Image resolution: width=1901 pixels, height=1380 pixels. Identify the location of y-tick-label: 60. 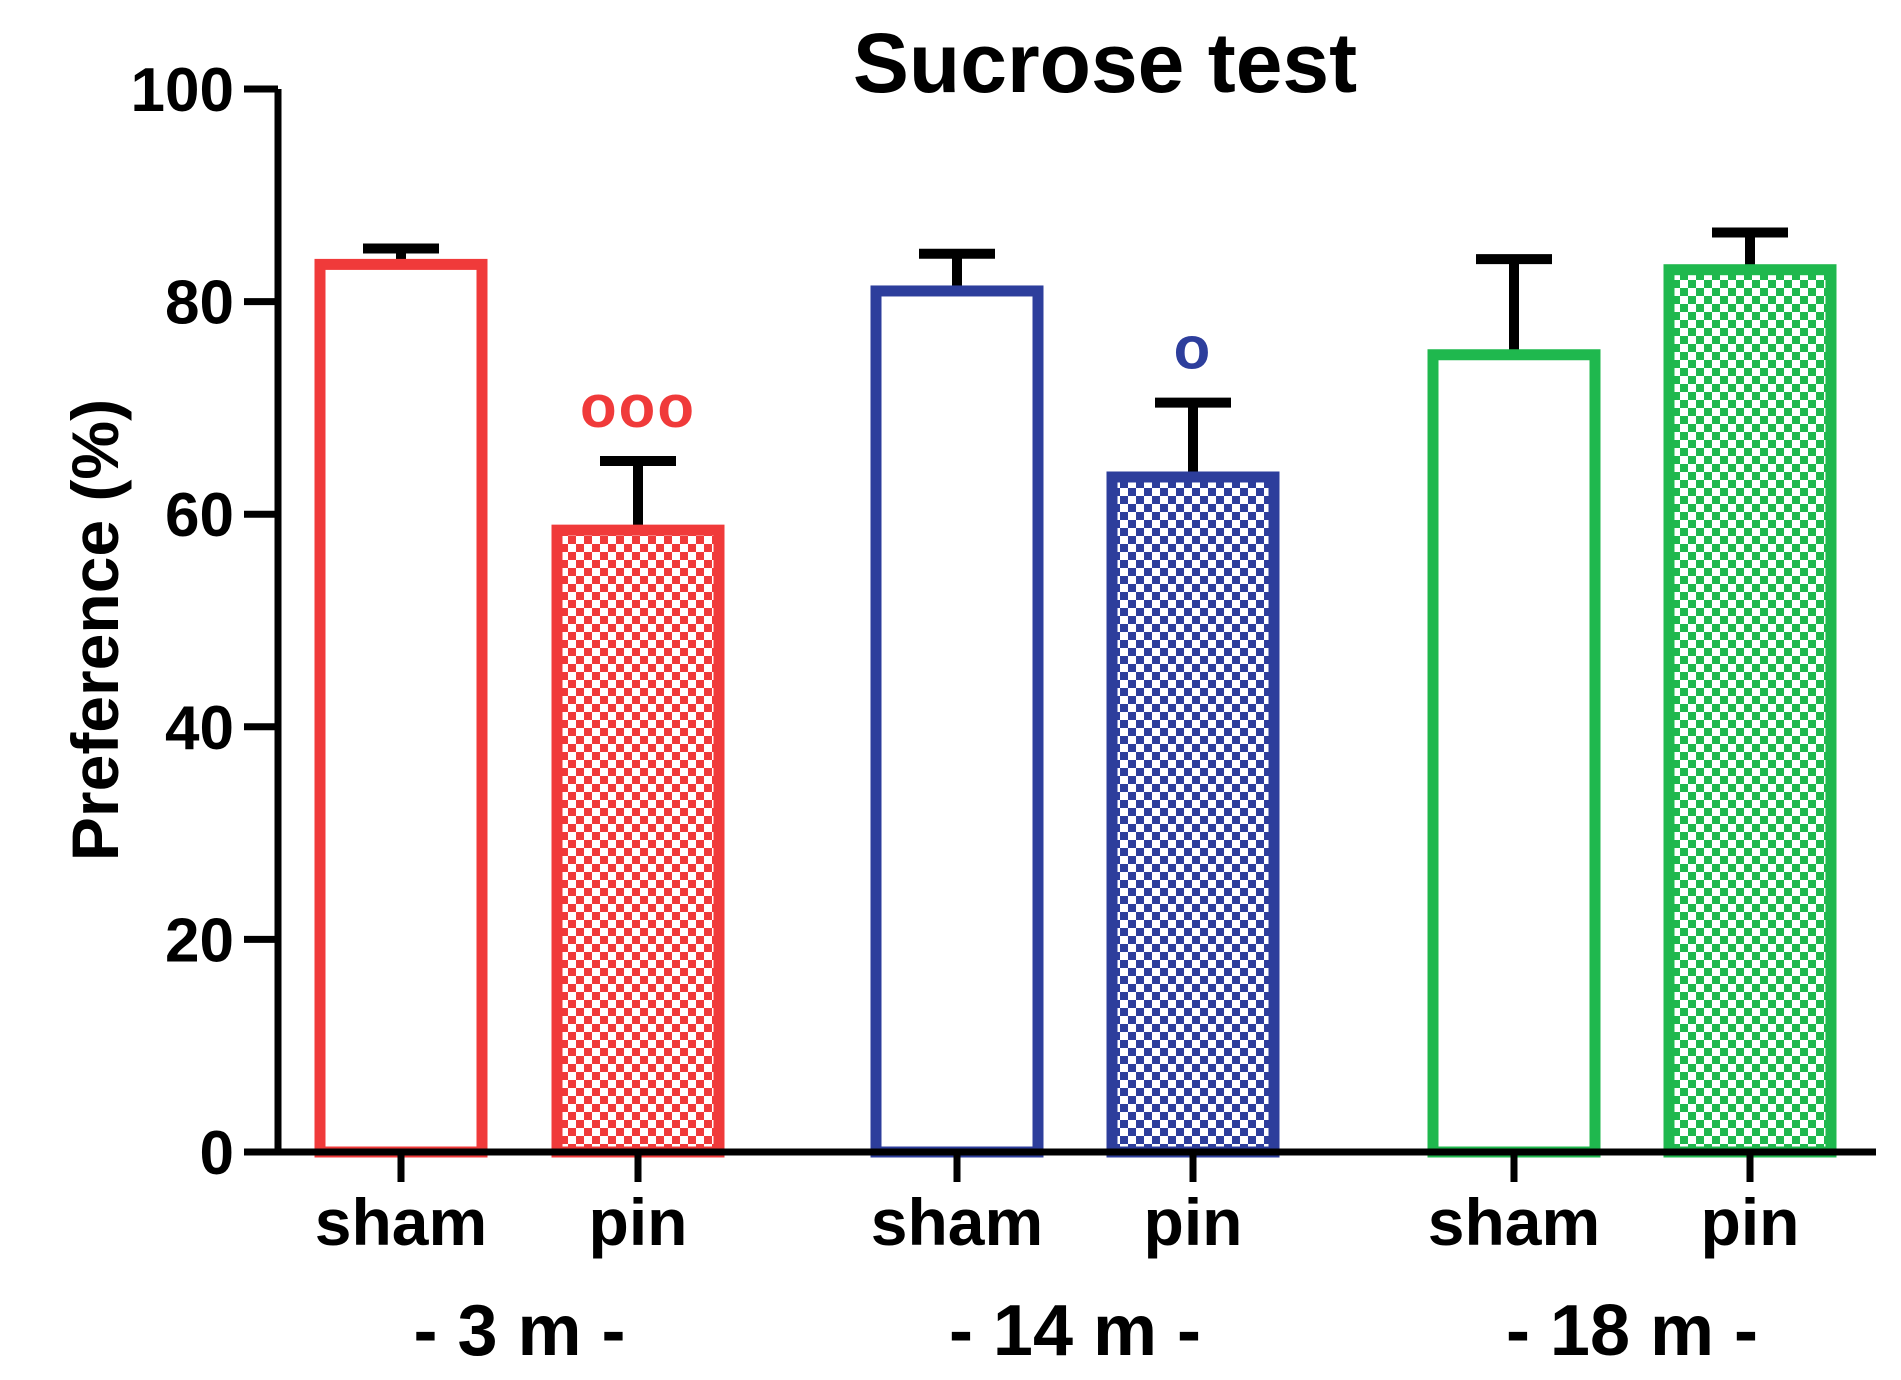
(199, 515).